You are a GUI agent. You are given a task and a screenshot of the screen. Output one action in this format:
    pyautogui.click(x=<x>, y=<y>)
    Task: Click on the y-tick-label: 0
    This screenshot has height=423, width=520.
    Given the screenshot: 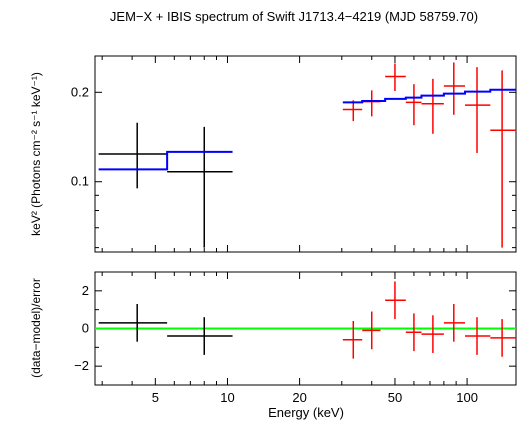 What is the action you would take?
    pyautogui.click(x=85, y=328)
    